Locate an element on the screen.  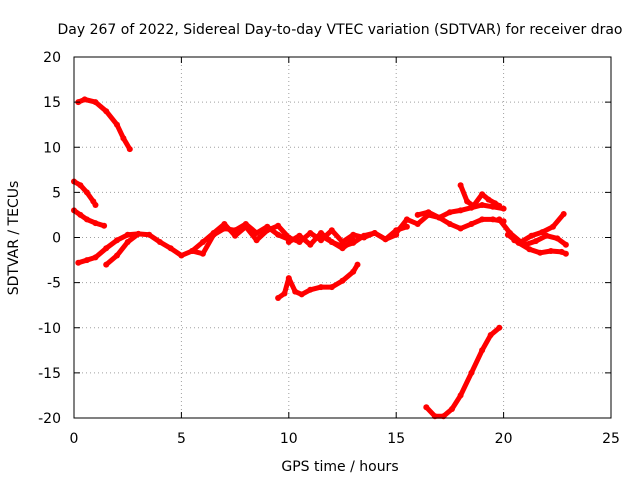
x-tick-label: 5 is located at coordinates (181, 439).